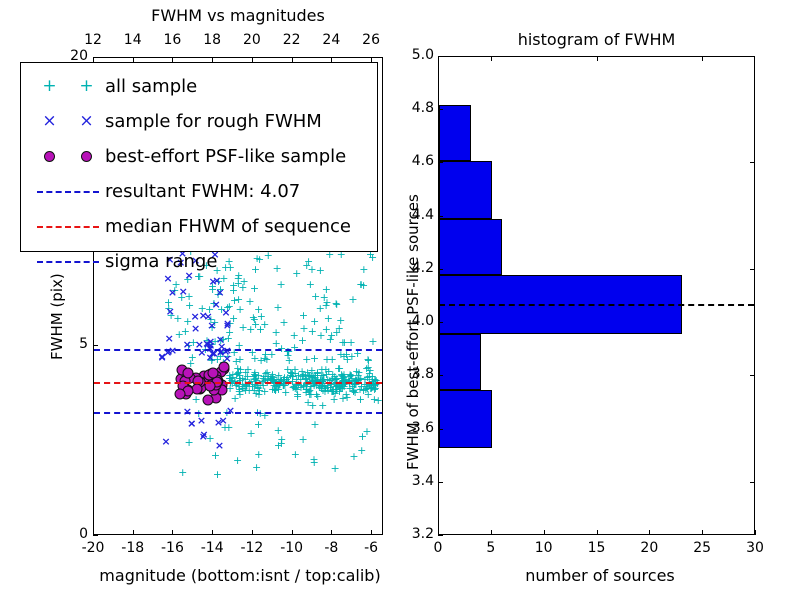 This screenshot has width=800, height=600. What do you see at coordinates (86, 86) in the screenshot?
I see `legend-plus-icon: +` at bounding box center [86, 86].